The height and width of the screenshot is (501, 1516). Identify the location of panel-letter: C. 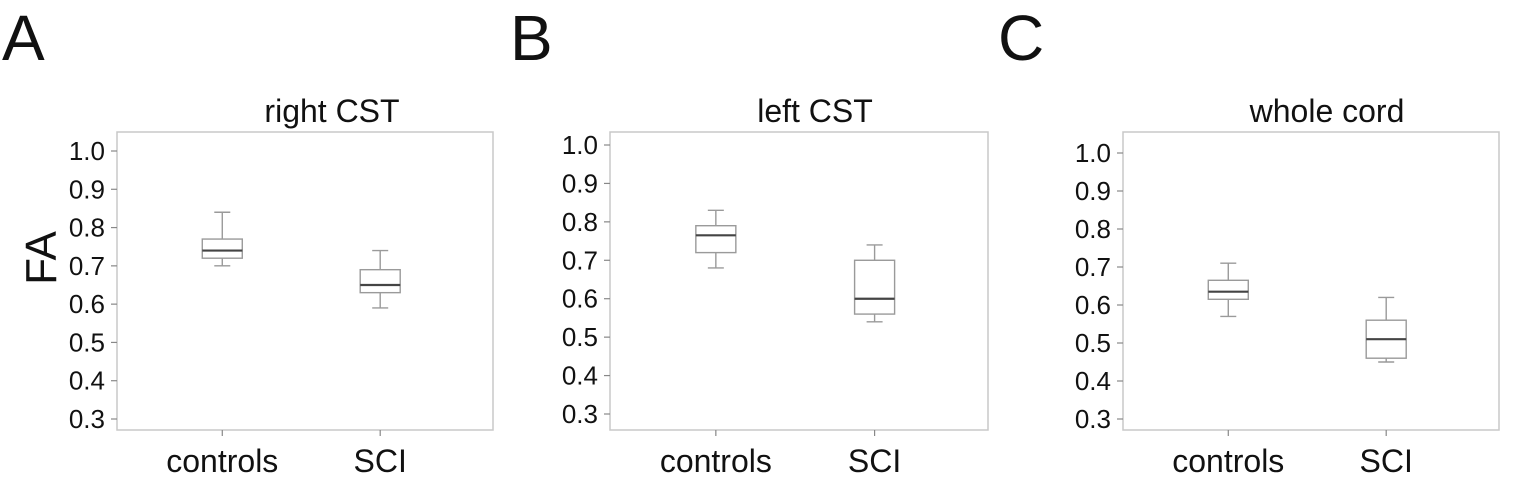
(1021, 38).